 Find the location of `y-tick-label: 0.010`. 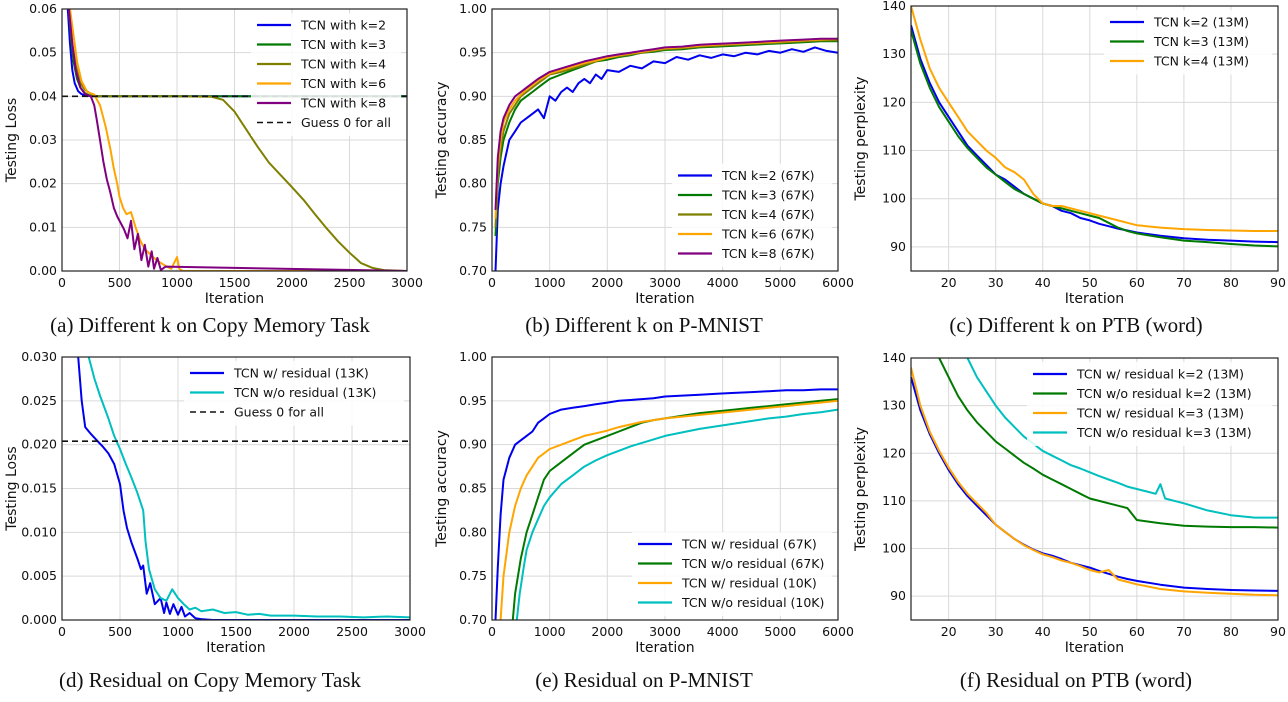

y-tick-label: 0.010 is located at coordinates (39, 531).